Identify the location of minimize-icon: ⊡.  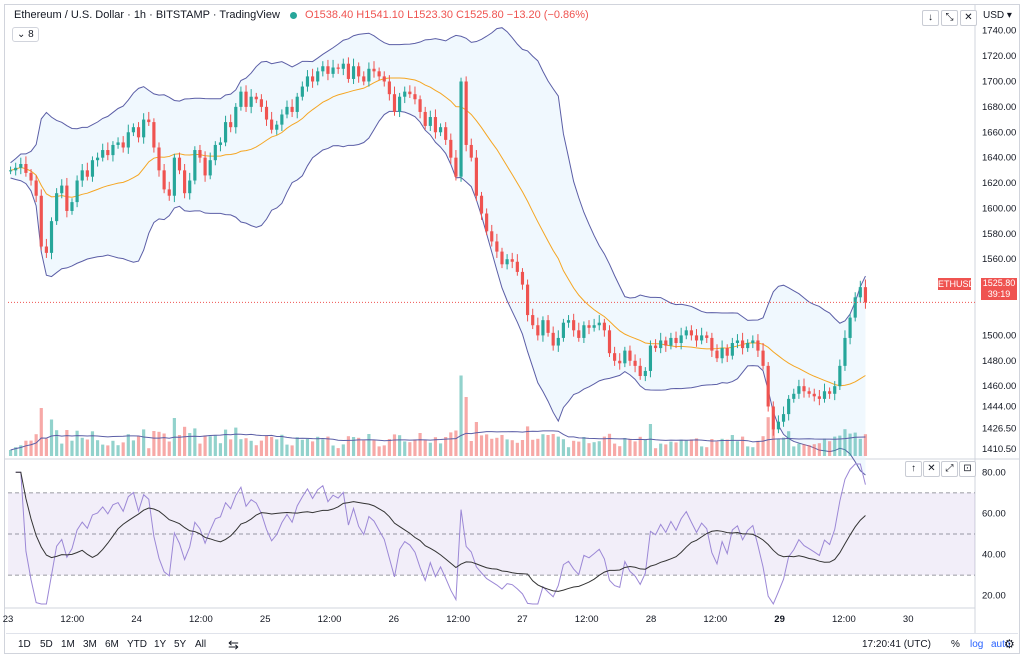
(967, 469).